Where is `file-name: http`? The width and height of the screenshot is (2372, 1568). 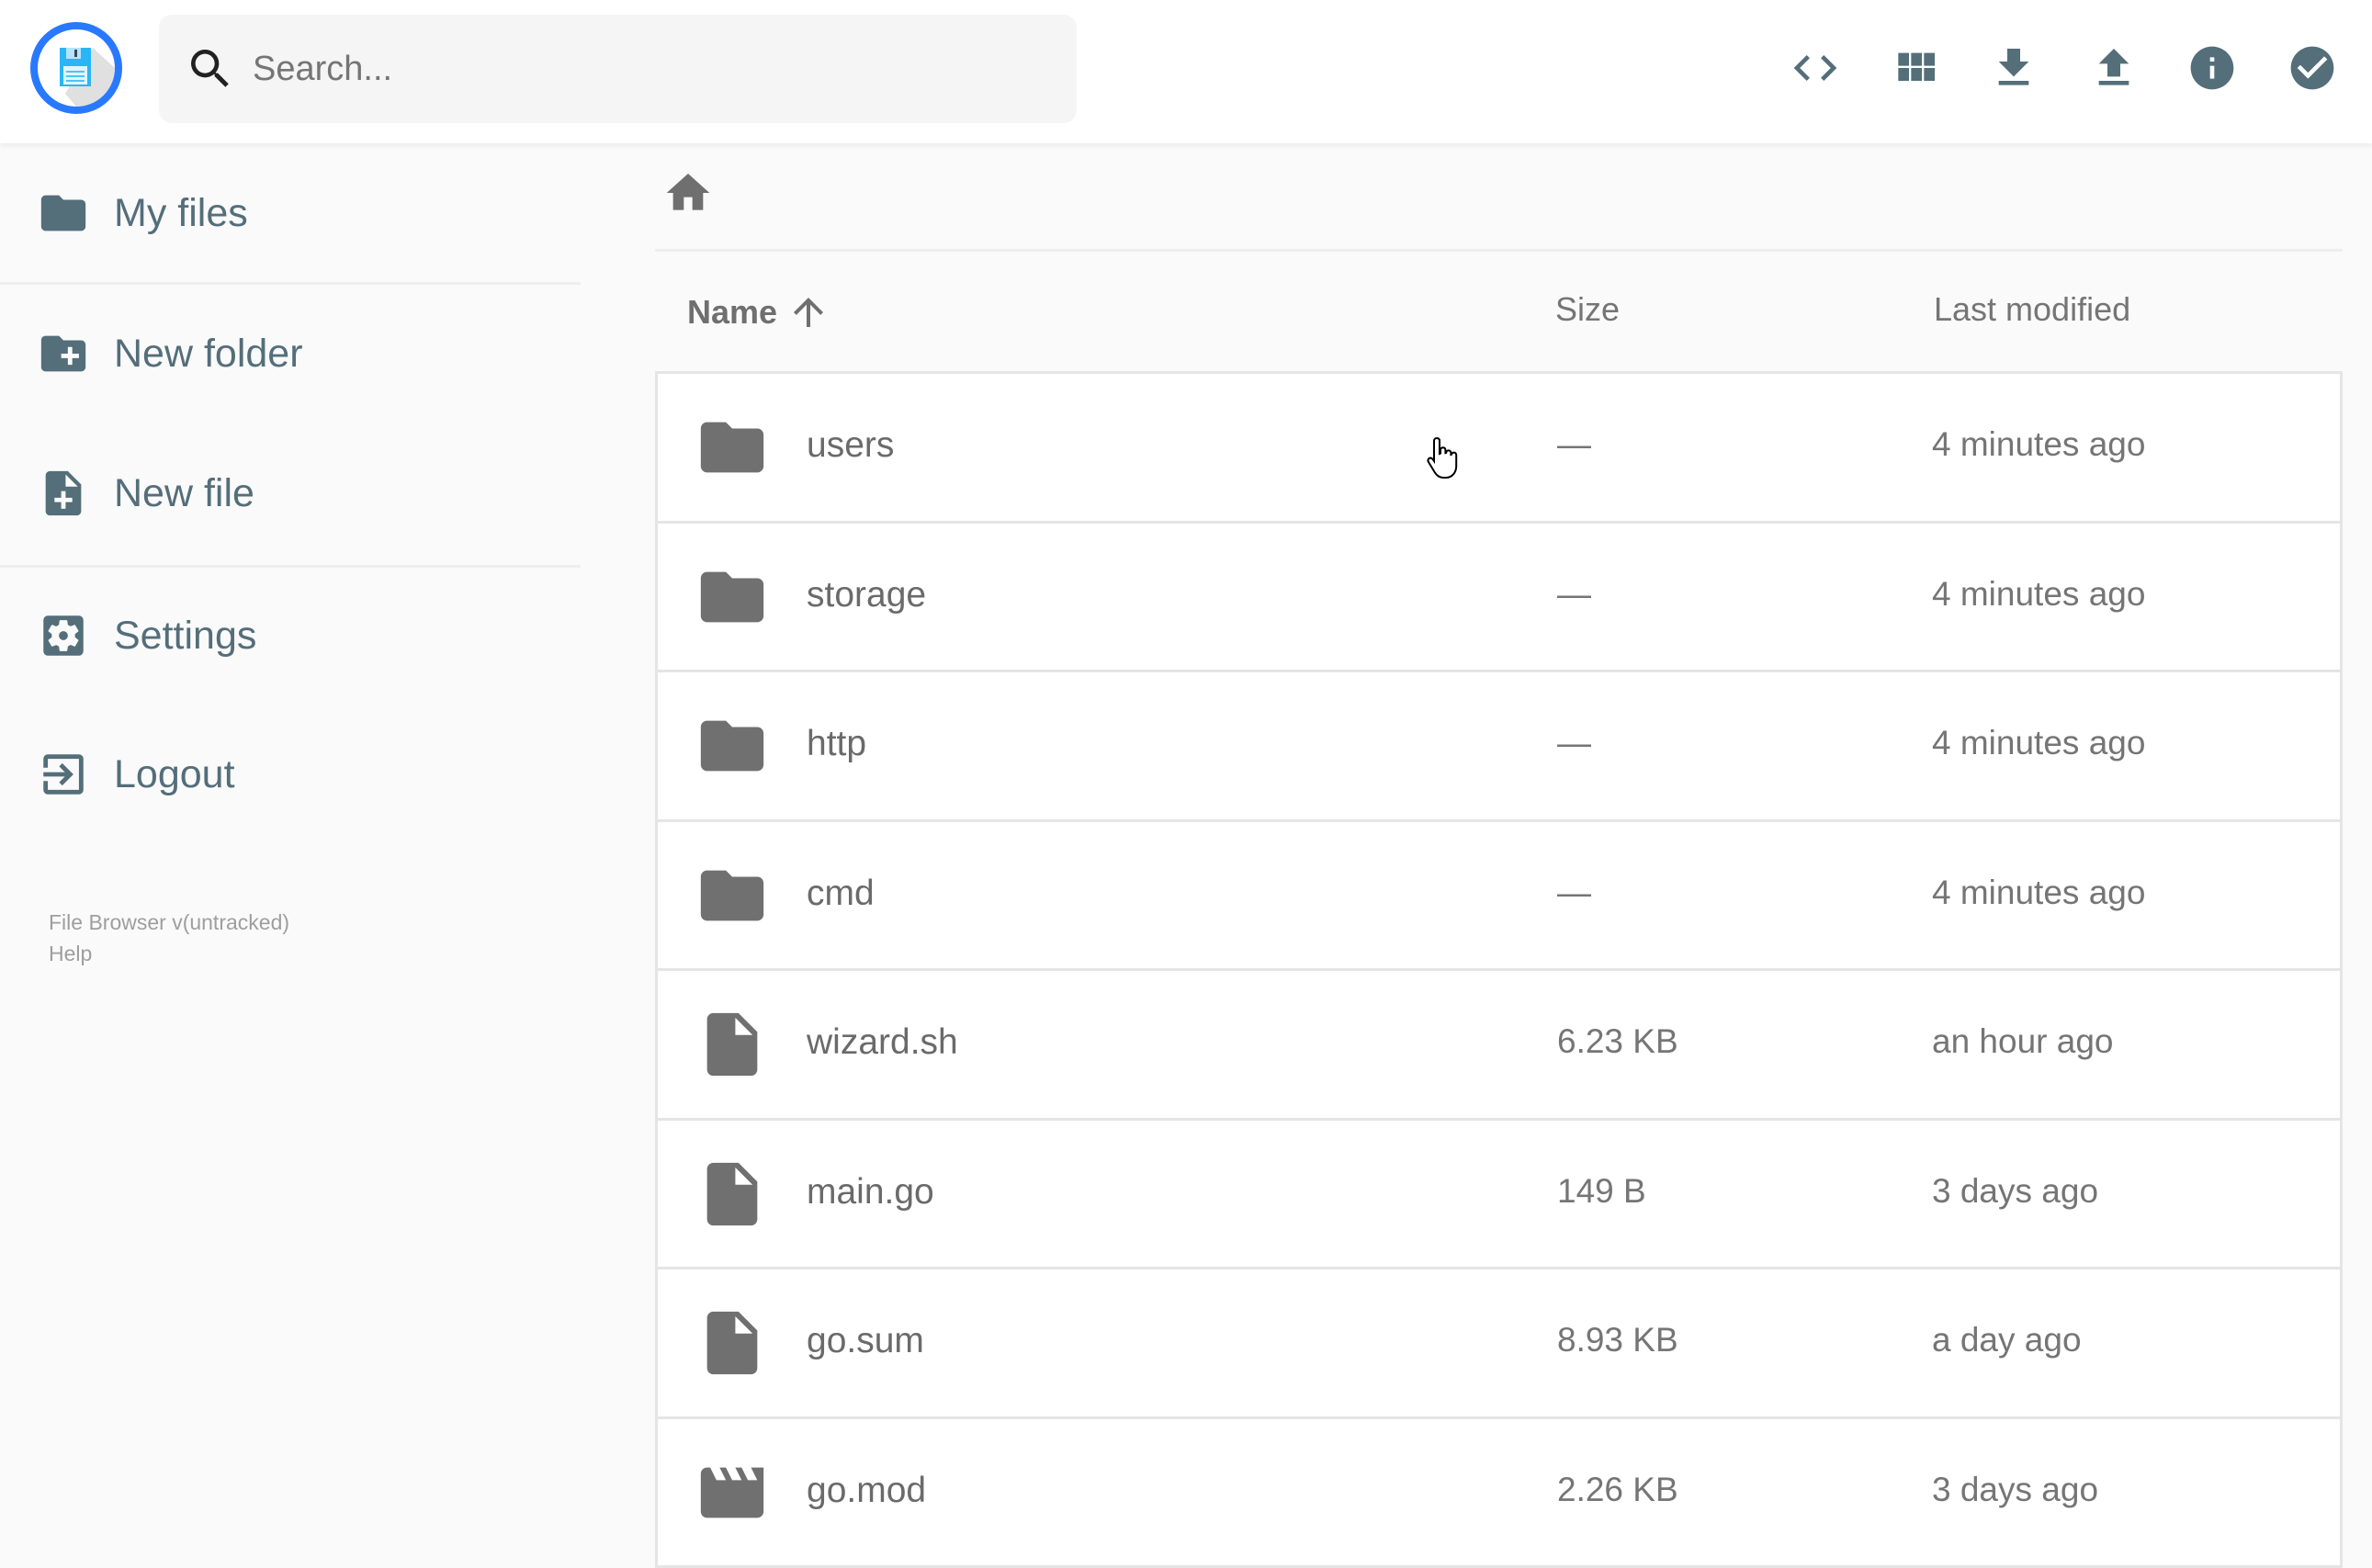 file-name: http is located at coordinates (836, 744).